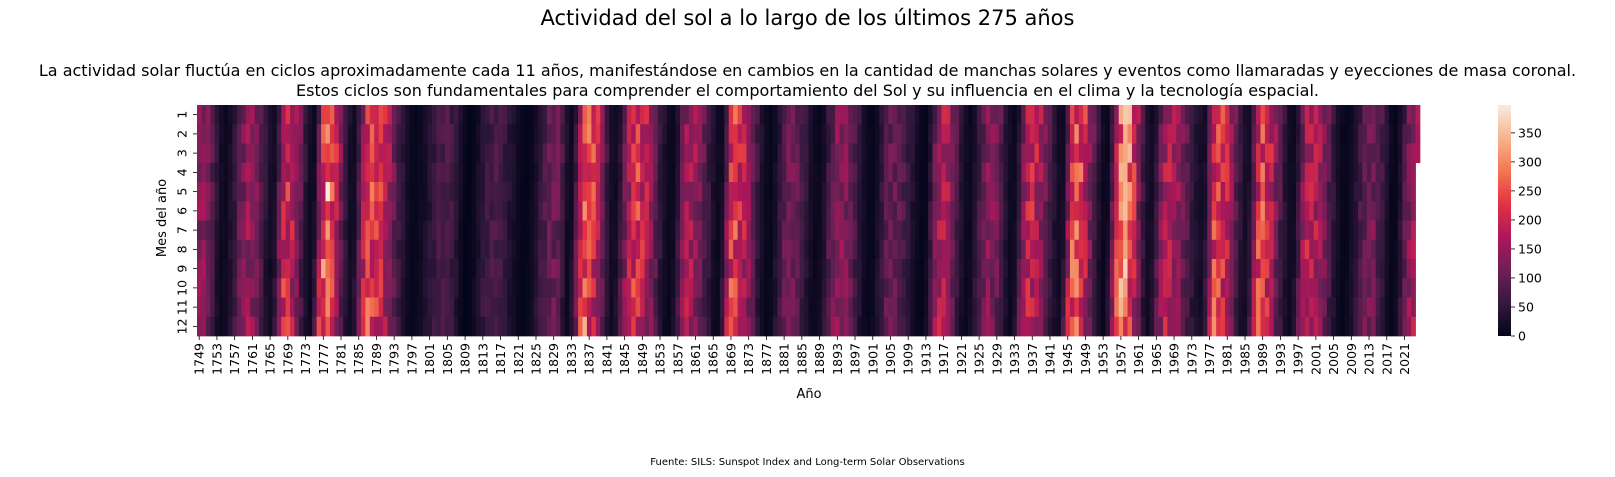 Image resolution: width=1615 pixels, height=477 pixels. What do you see at coordinates (500, 359) in the screenshot?
I see `x-tick-label: 1817` at bounding box center [500, 359].